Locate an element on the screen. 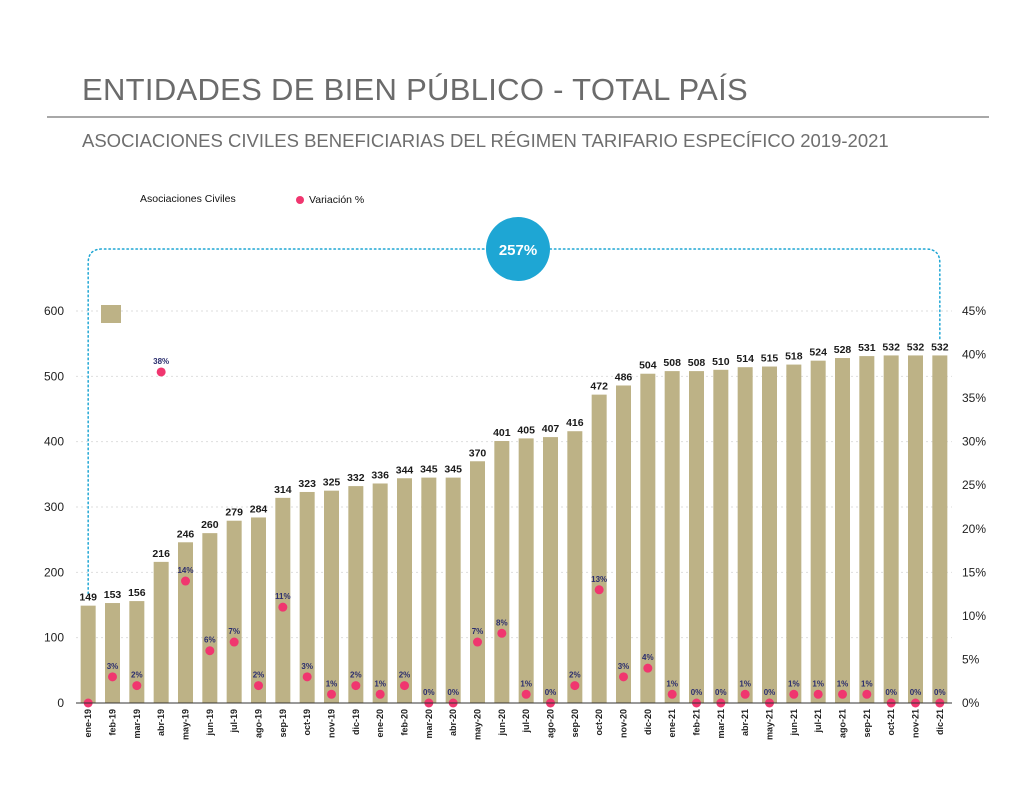 The width and height of the screenshot is (1024, 806). x-tick-label: oct-21 is located at coordinates (891, 722).